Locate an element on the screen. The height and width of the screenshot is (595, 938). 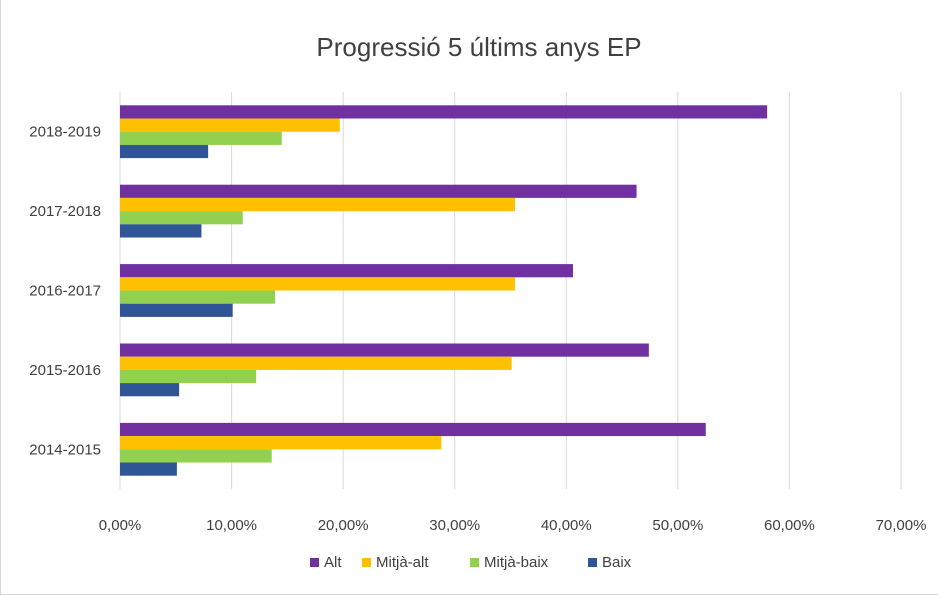
x-tick-label: 50,00% is located at coordinates (677, 525).